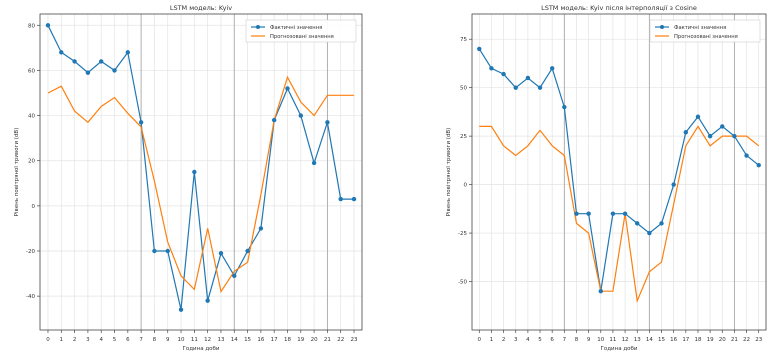 Image resolution: width=777 pixels, height=353 pixels. I want to click on y-tick-label: 60, so click(31, 71).